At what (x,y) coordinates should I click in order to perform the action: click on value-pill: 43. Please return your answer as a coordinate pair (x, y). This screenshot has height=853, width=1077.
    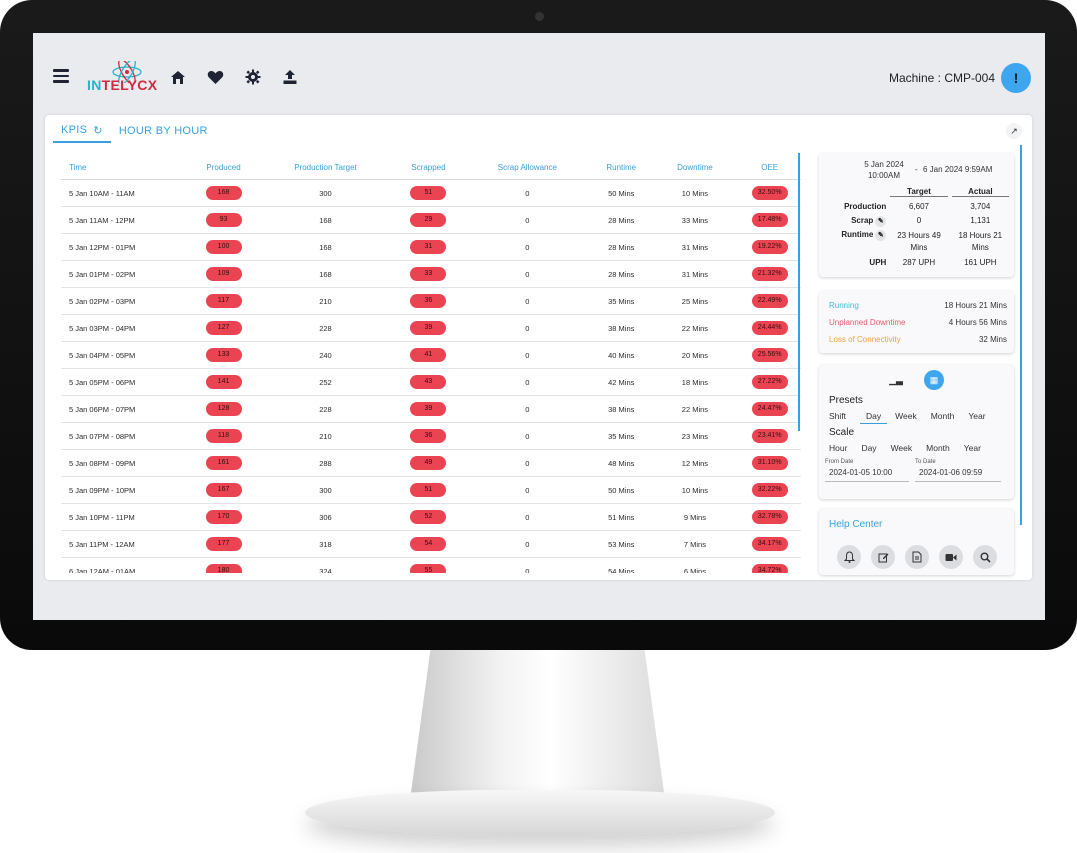
    Looking at the image, I should click on (428, 382).